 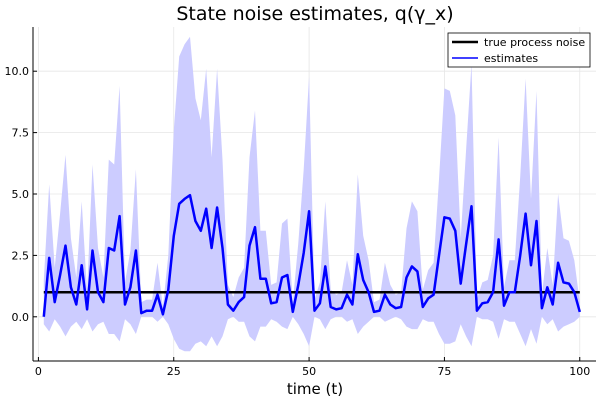 I want to click on y-tick-label: 7.5, so click(x=21, y=133).